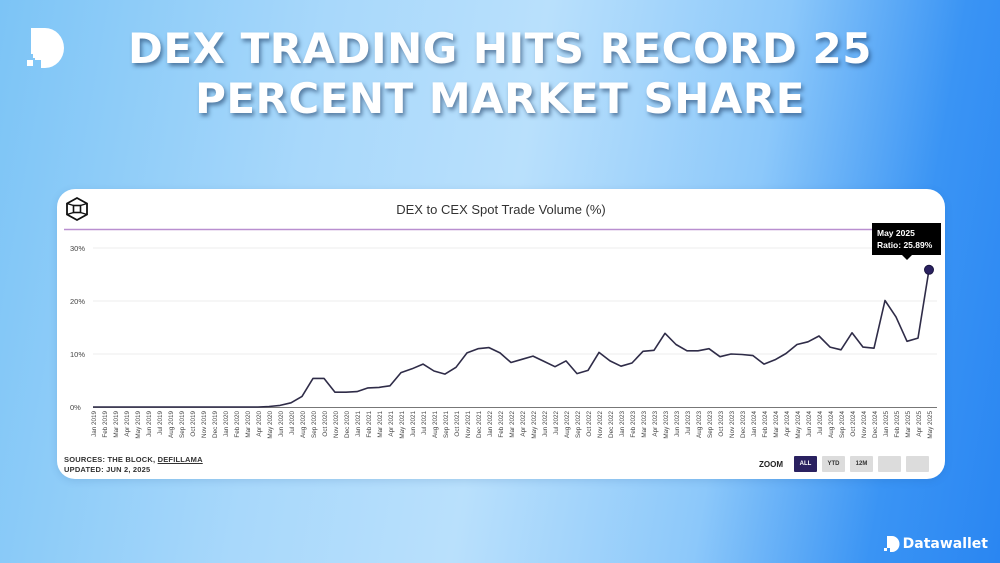 This screenshot has width=1000, height=563. I want to click on x-tick-label: Feb 2025, so click(897, 424).